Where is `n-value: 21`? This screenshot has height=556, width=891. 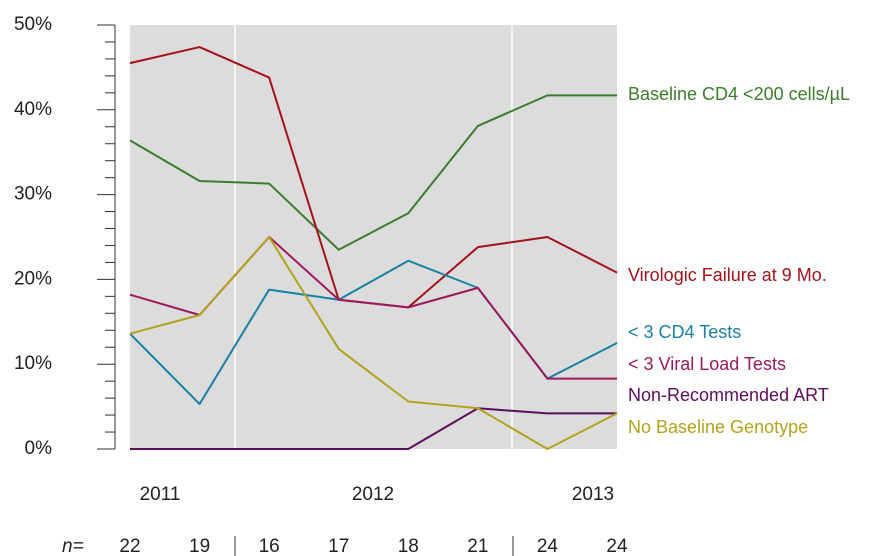
n-value: 21 is located at coordinates (477, 546).